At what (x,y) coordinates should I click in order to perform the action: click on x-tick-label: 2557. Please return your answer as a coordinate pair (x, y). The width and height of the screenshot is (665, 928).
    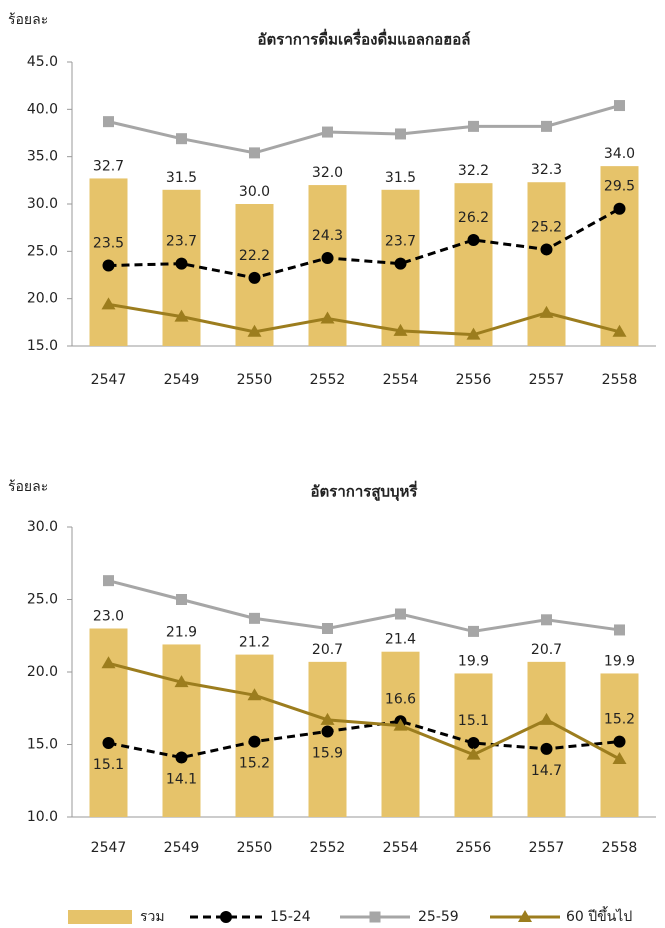
    Looking at the image, I should click on (547, 848).